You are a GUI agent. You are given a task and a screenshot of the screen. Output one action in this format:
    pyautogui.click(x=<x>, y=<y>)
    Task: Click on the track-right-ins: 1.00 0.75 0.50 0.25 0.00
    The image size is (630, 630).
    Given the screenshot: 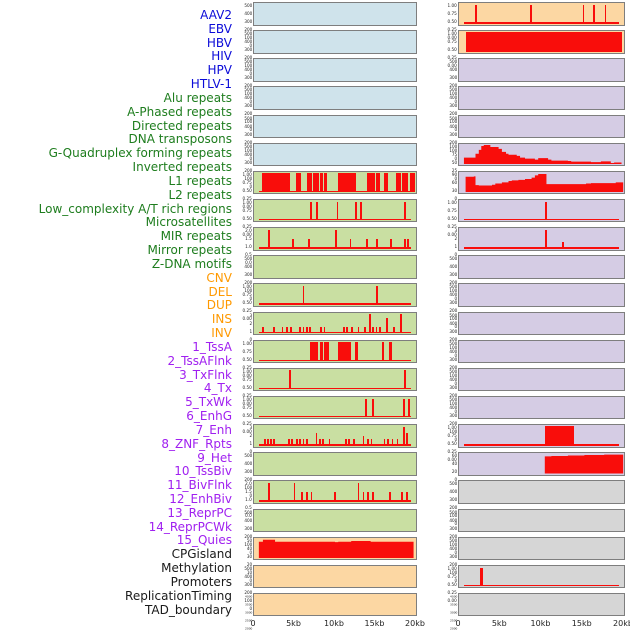 What is the action you would take?
    pyautogui.click(x=536, y=21)
    